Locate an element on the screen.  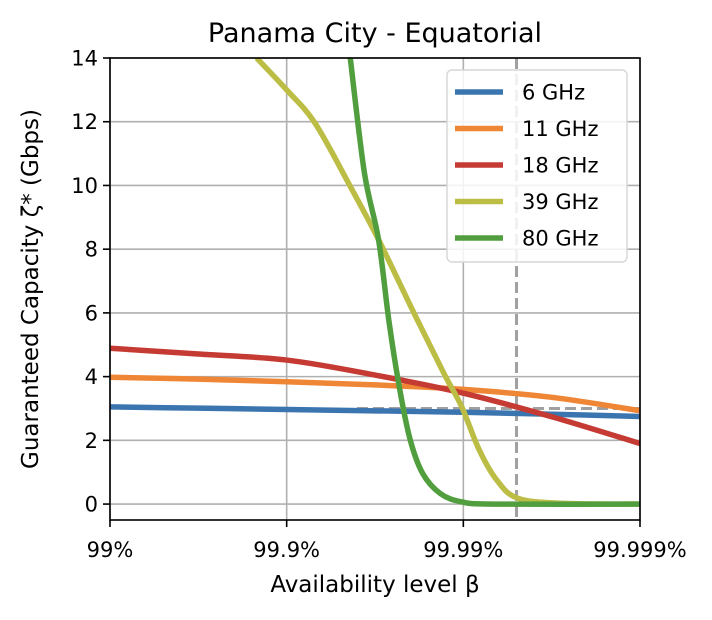
y-tick-label: 4 is located at coordinates (91, 377).